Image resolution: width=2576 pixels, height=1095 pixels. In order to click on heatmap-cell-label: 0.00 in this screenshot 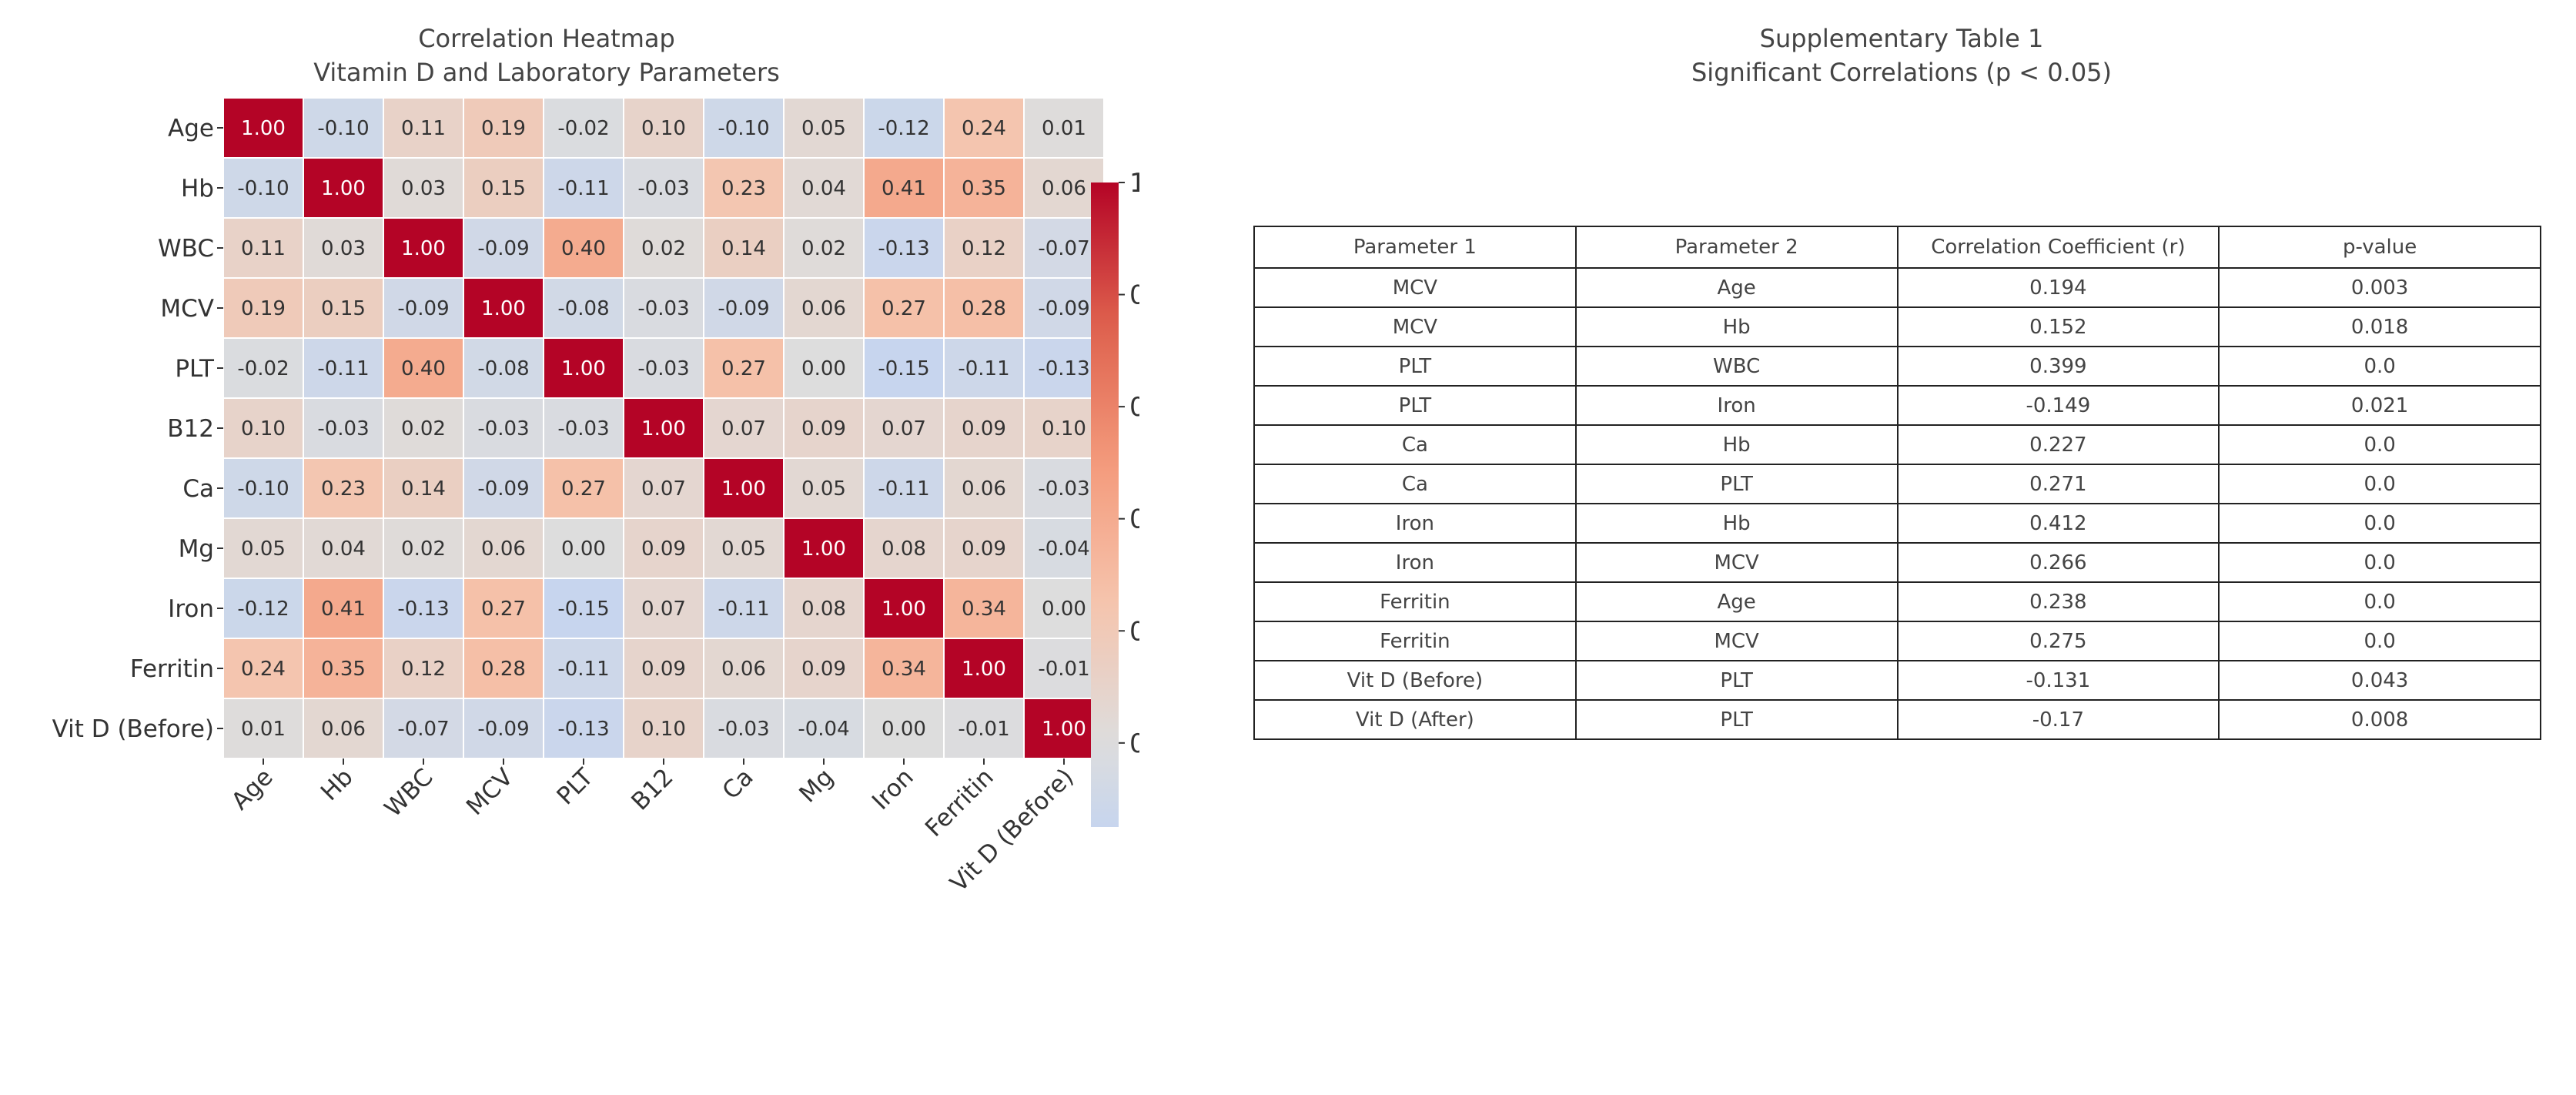, I will do `click(824, 369)`.